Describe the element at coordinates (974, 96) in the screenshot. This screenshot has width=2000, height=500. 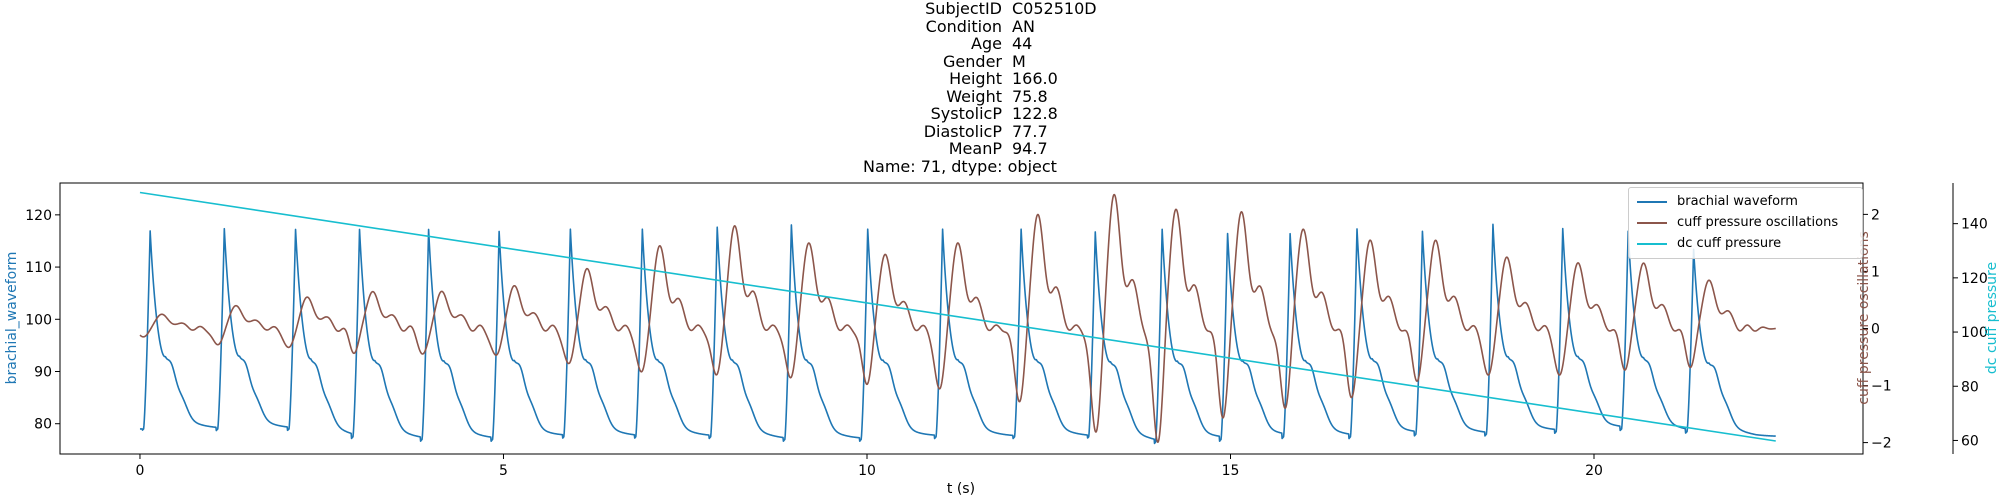
I see `title-row-key: Weight` at that location.